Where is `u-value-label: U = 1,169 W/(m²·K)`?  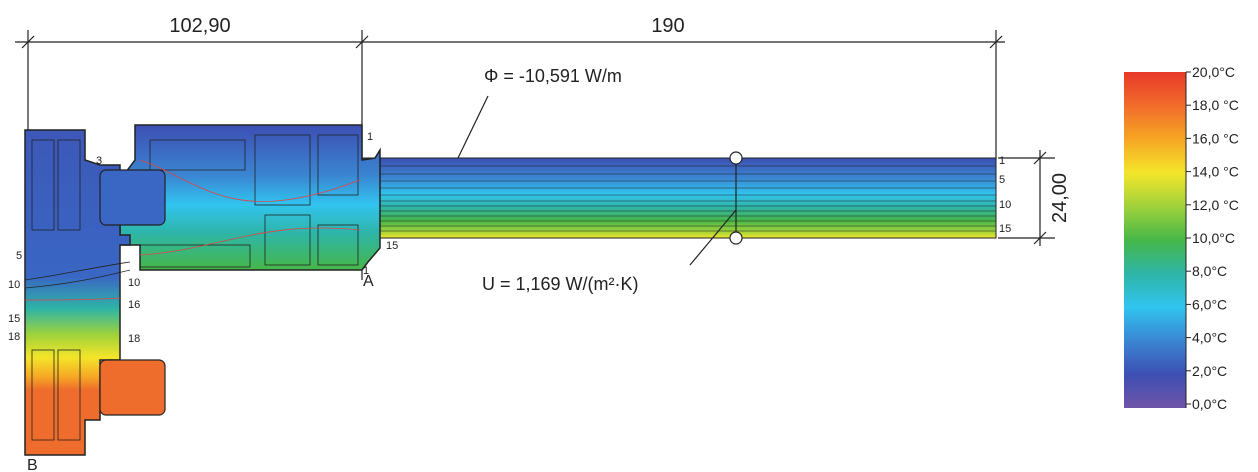 u-value-label: U = 1,169 W/(m²·K) is located at coordinates (560, 284).